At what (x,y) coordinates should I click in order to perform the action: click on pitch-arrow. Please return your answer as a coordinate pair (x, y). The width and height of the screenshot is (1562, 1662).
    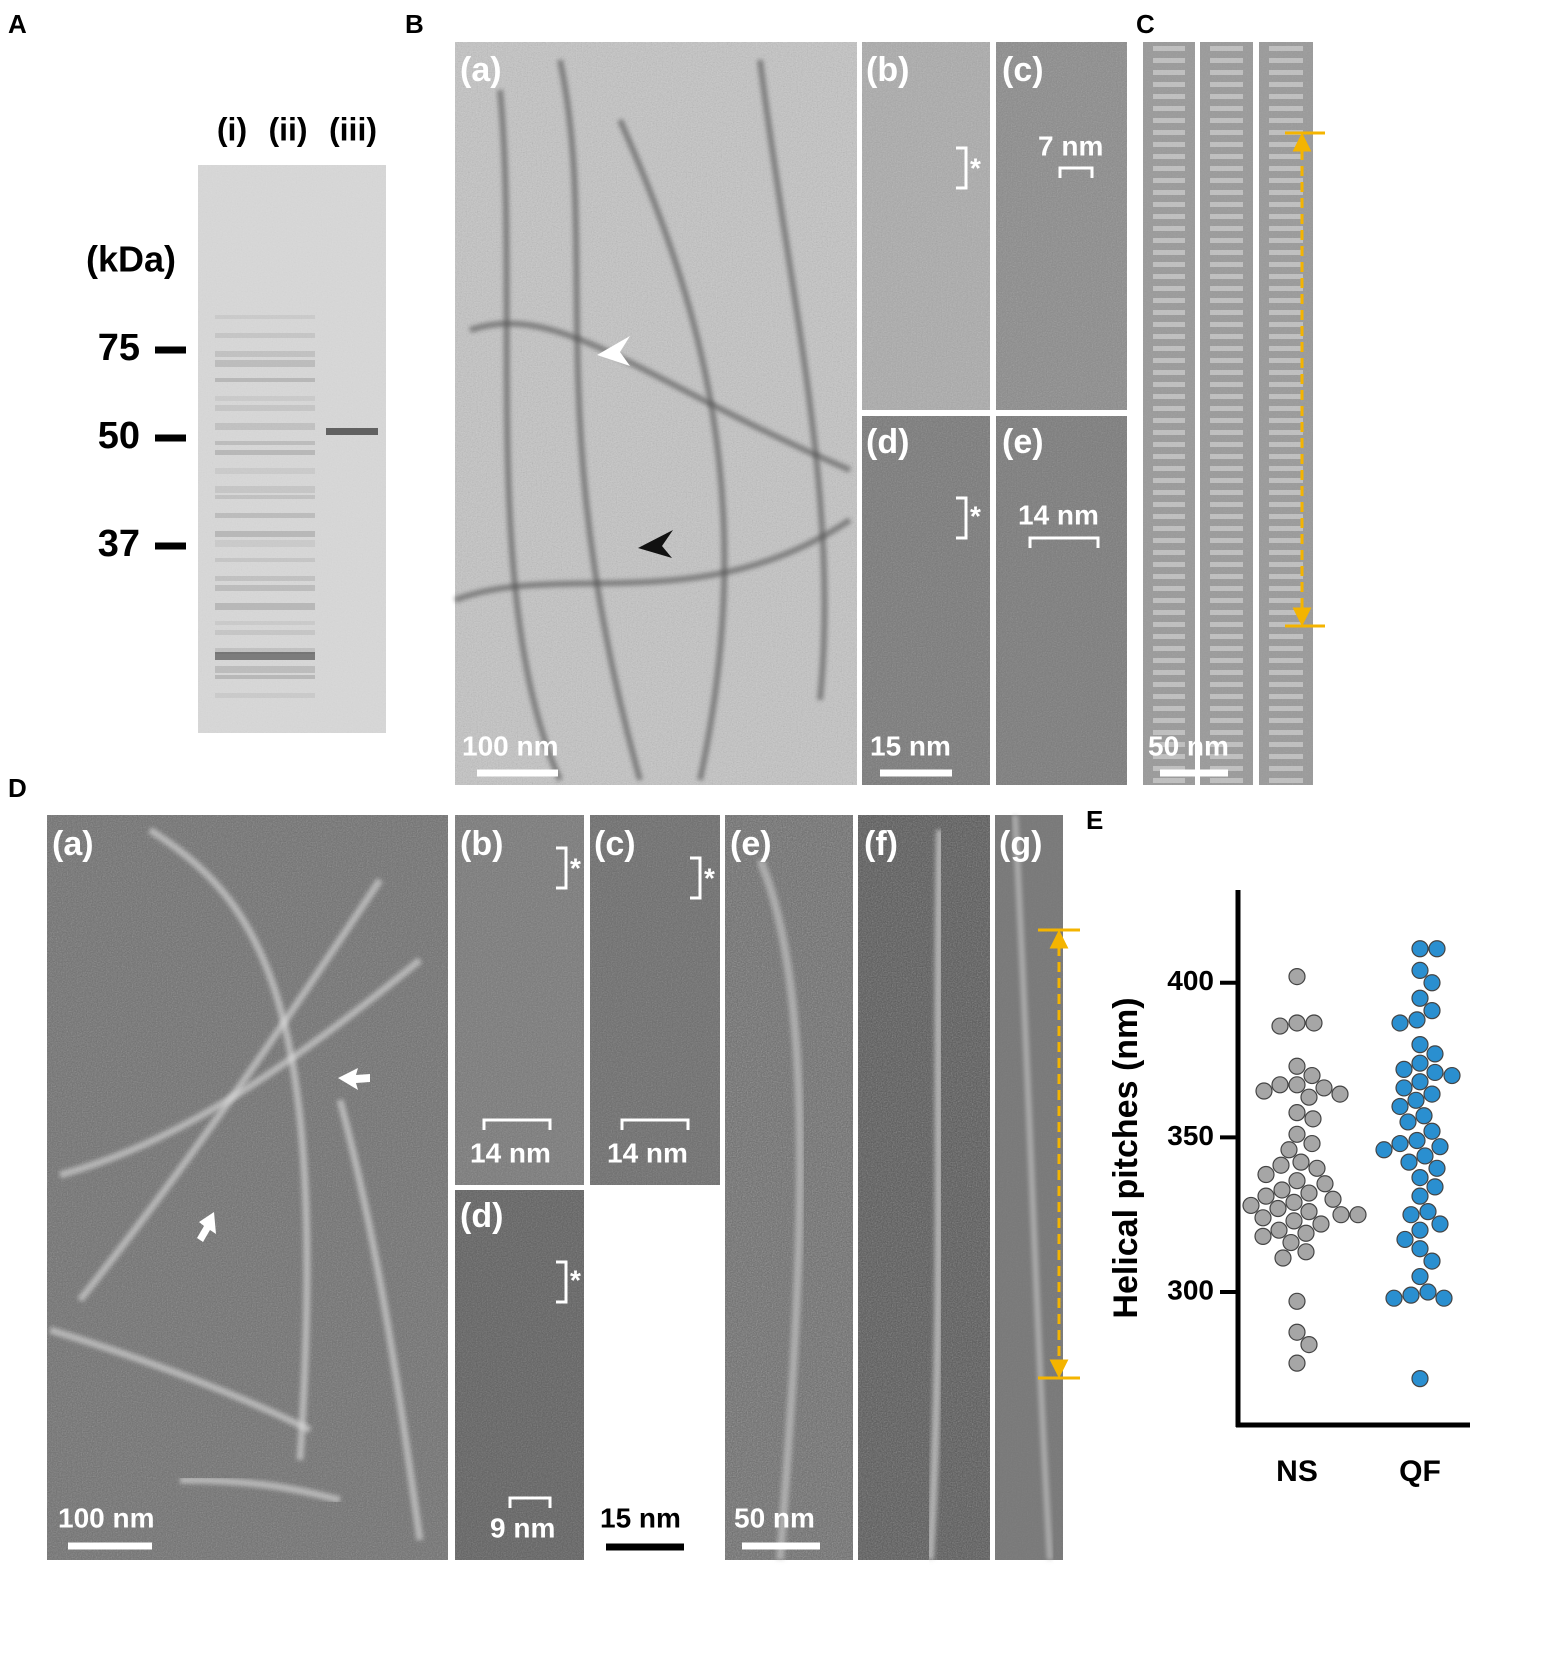
    Looking at the image, I should click on (1305, 379).